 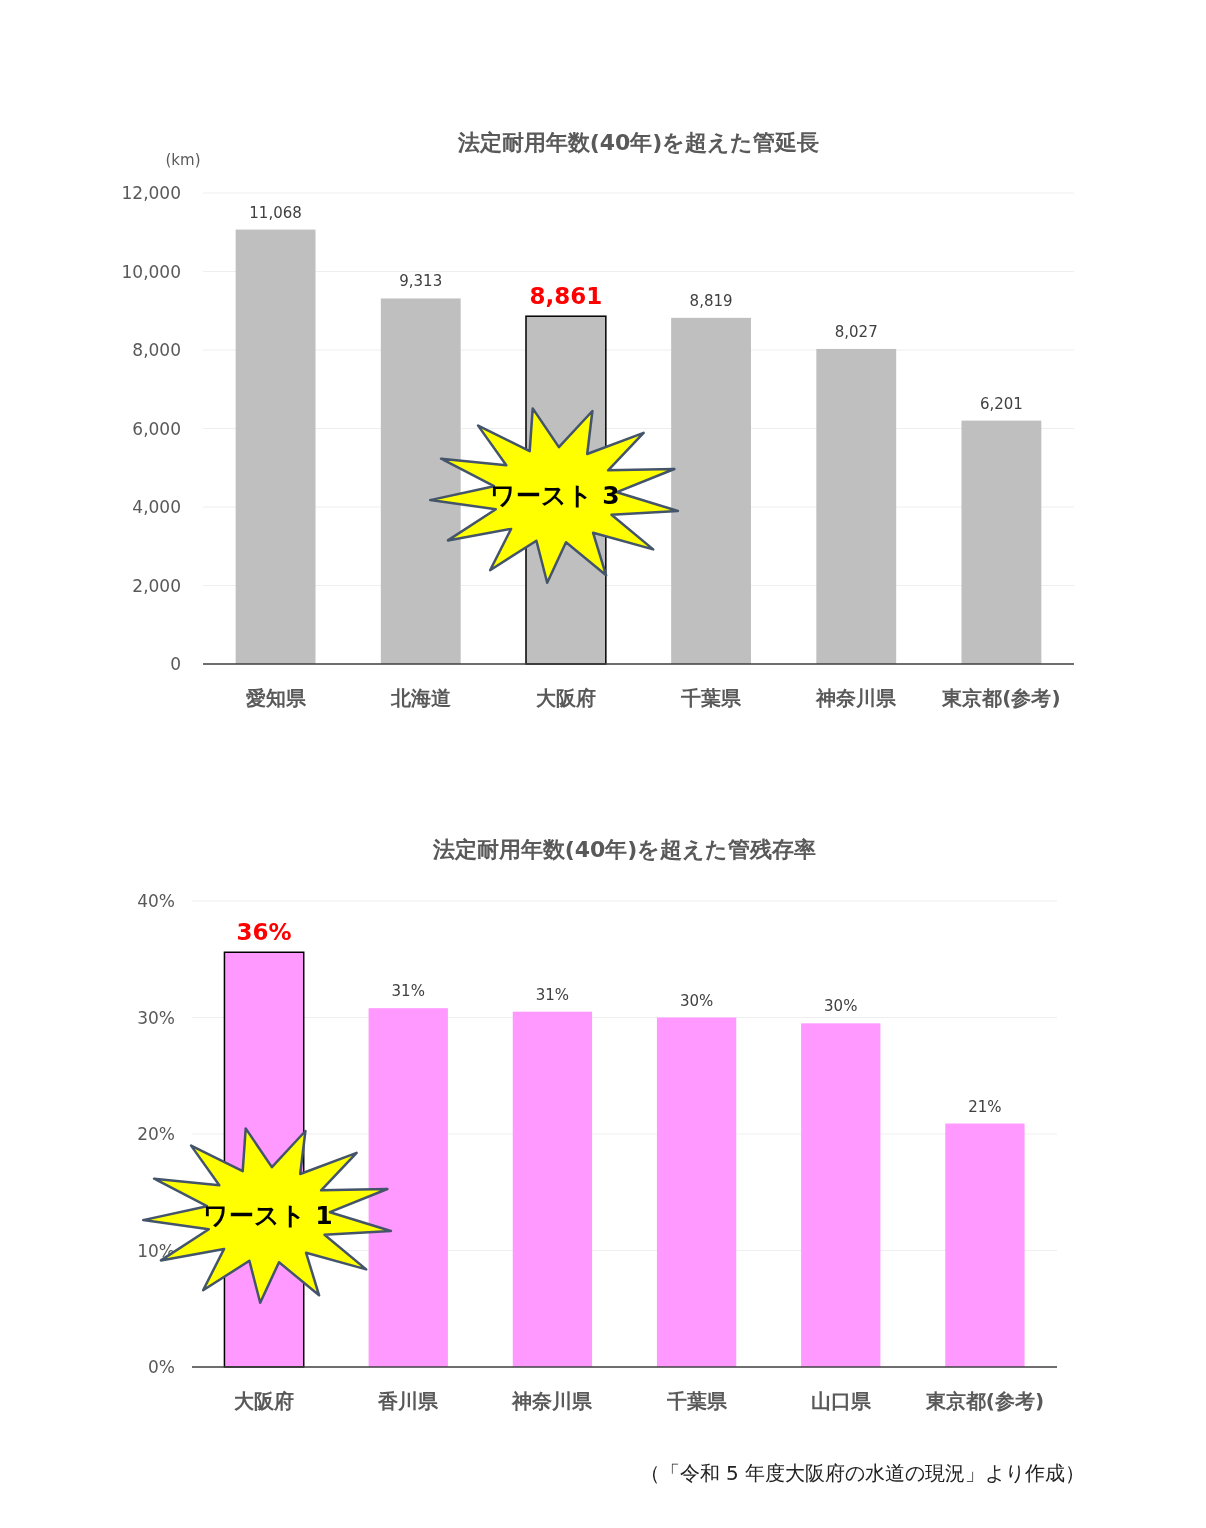 What do you see at coordinates (408, 1401) in the screenshot?
I see `x-tick-label: 香川県` at bounding box center [408, 1401].